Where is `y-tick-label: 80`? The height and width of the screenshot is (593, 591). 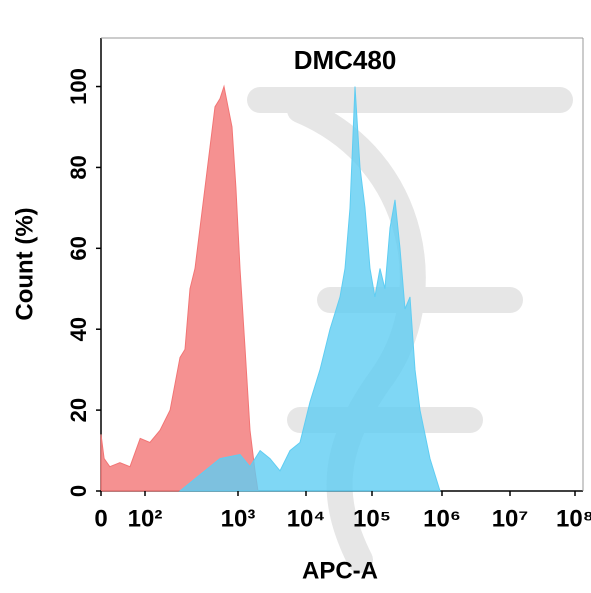 y-tick-label: 80 is located at coordinates (78, 167).